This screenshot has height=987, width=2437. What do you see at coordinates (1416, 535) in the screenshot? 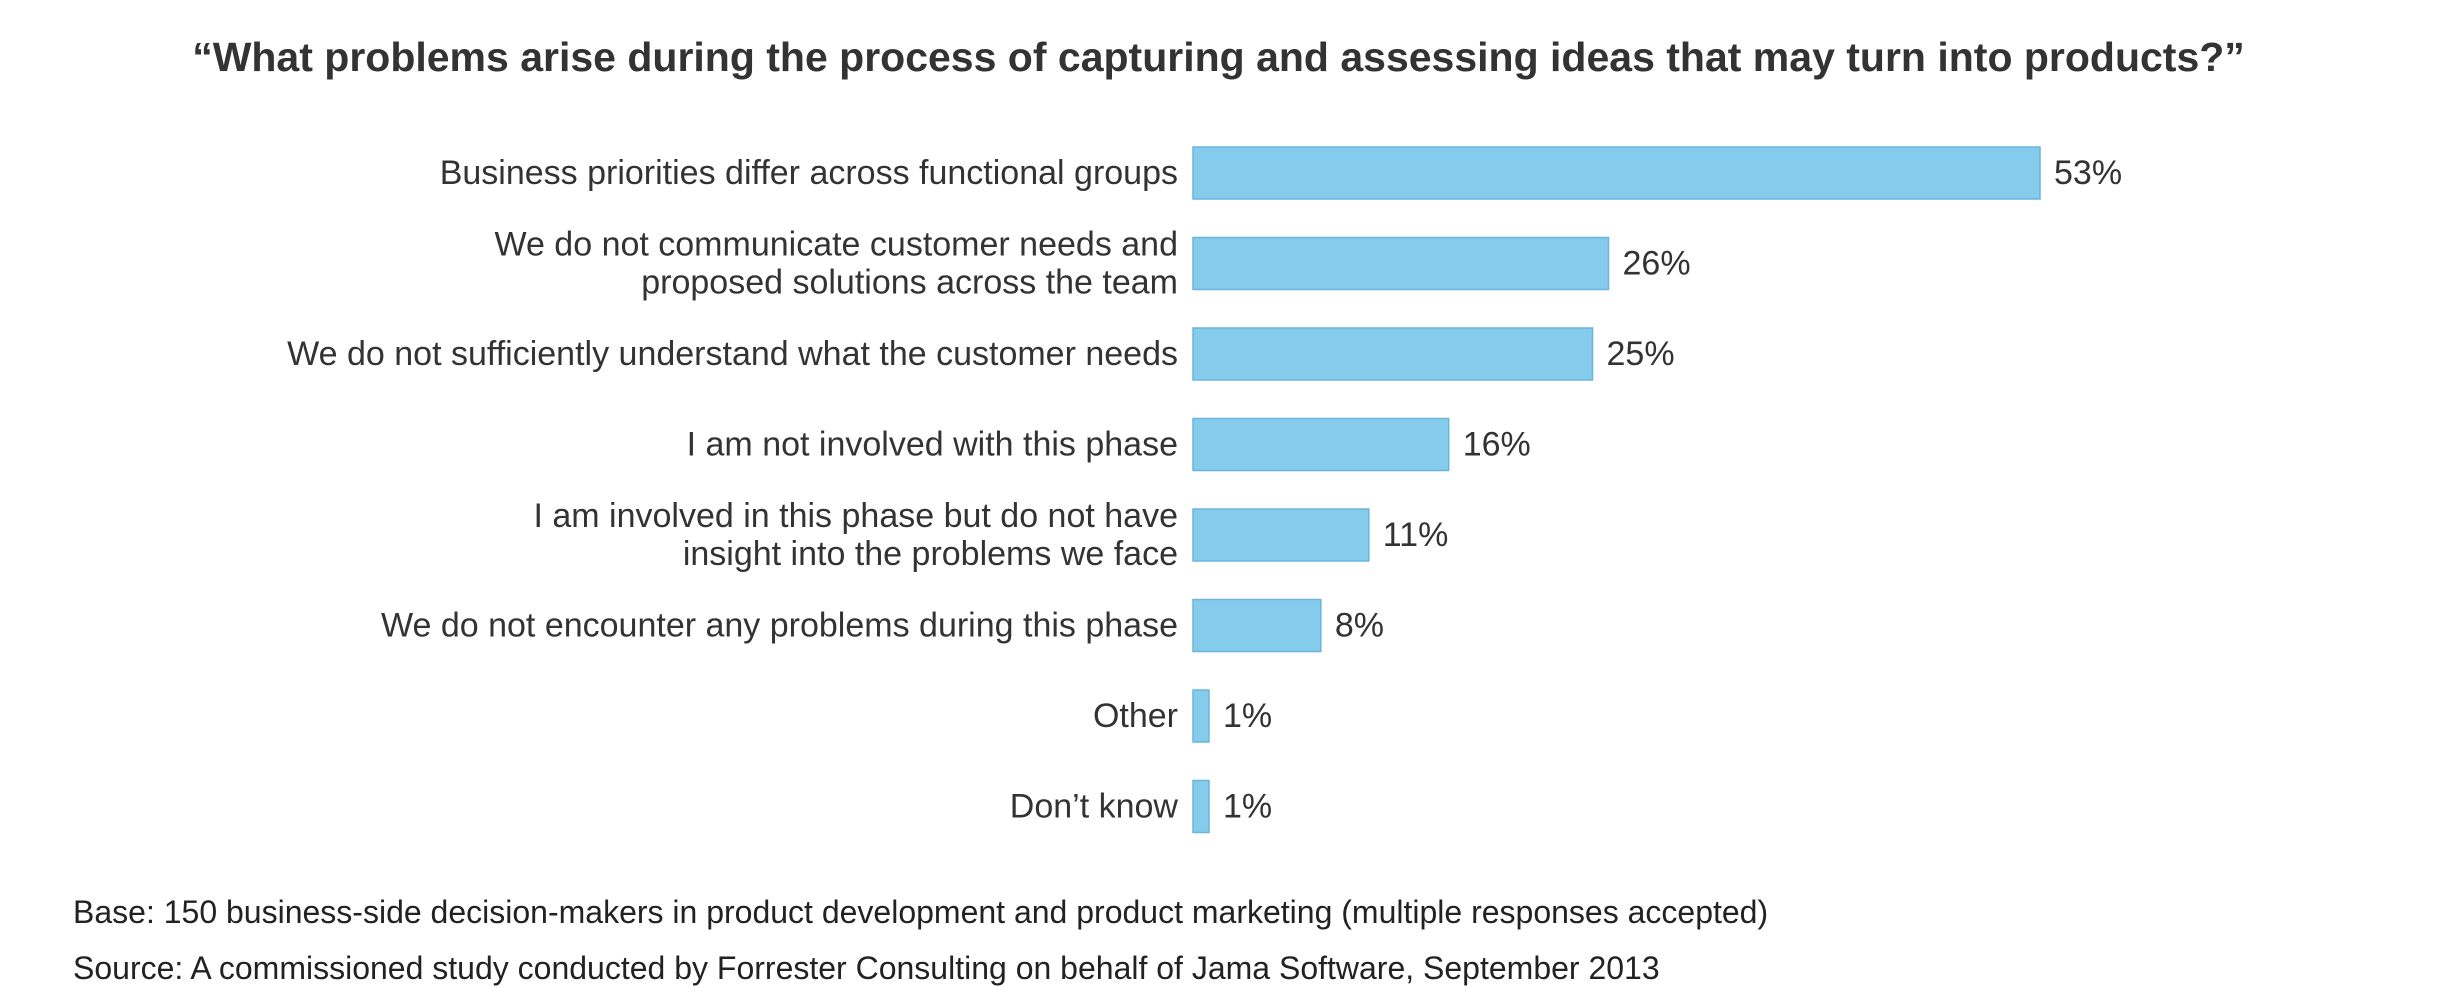
I see `value-label-4: 11%` at bounding box center [1416, 535].